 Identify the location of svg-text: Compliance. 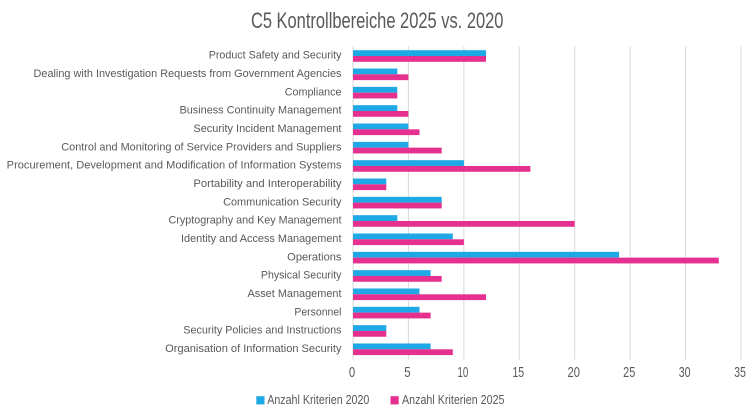
(313, 92).